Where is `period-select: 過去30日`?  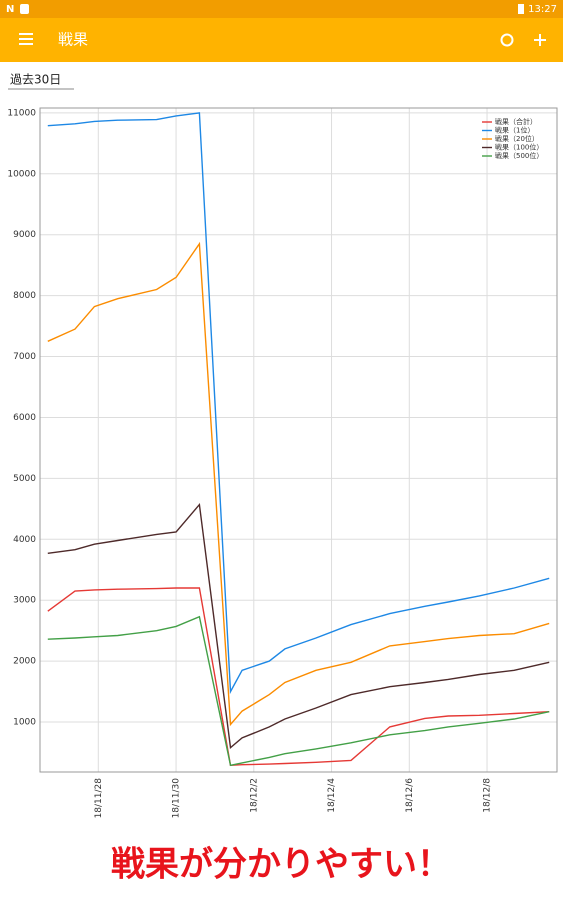 period-select: 過去30日 is located at coordinates (41, 81).